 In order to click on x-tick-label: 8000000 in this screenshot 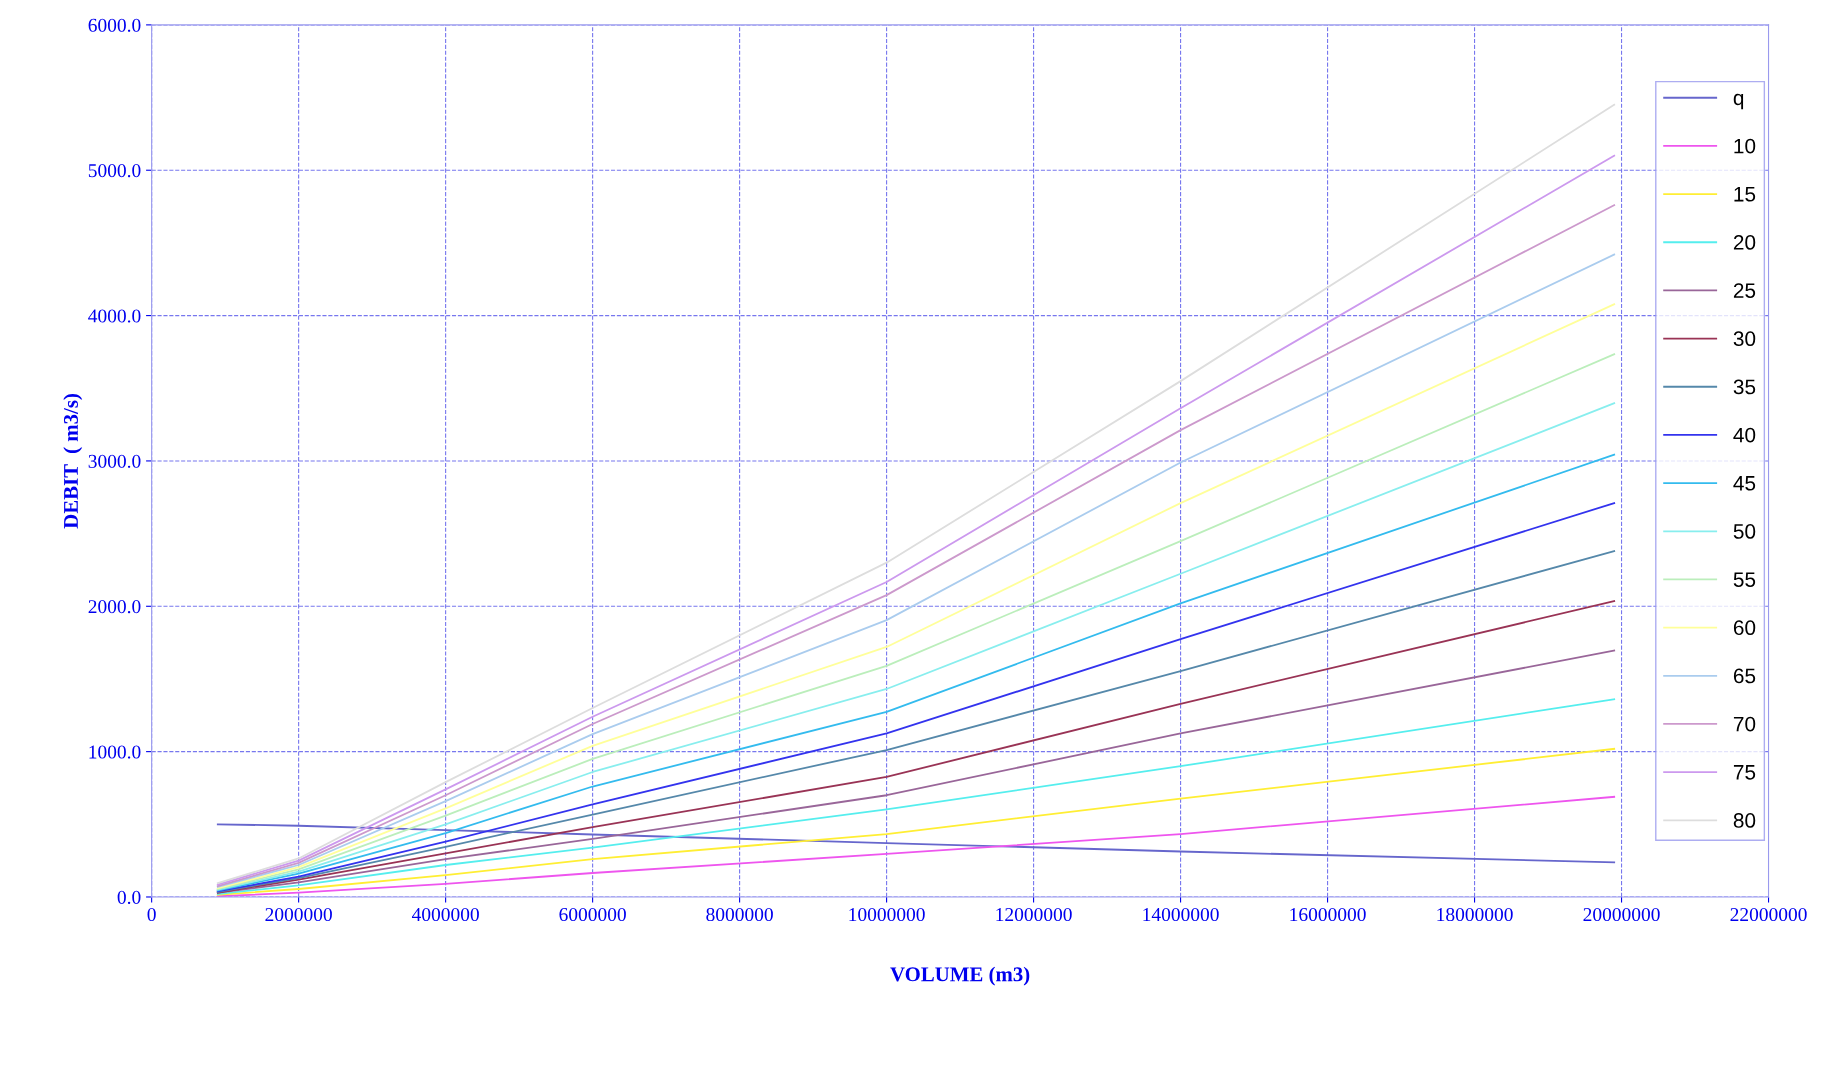, I will do `click(739, 914)`.